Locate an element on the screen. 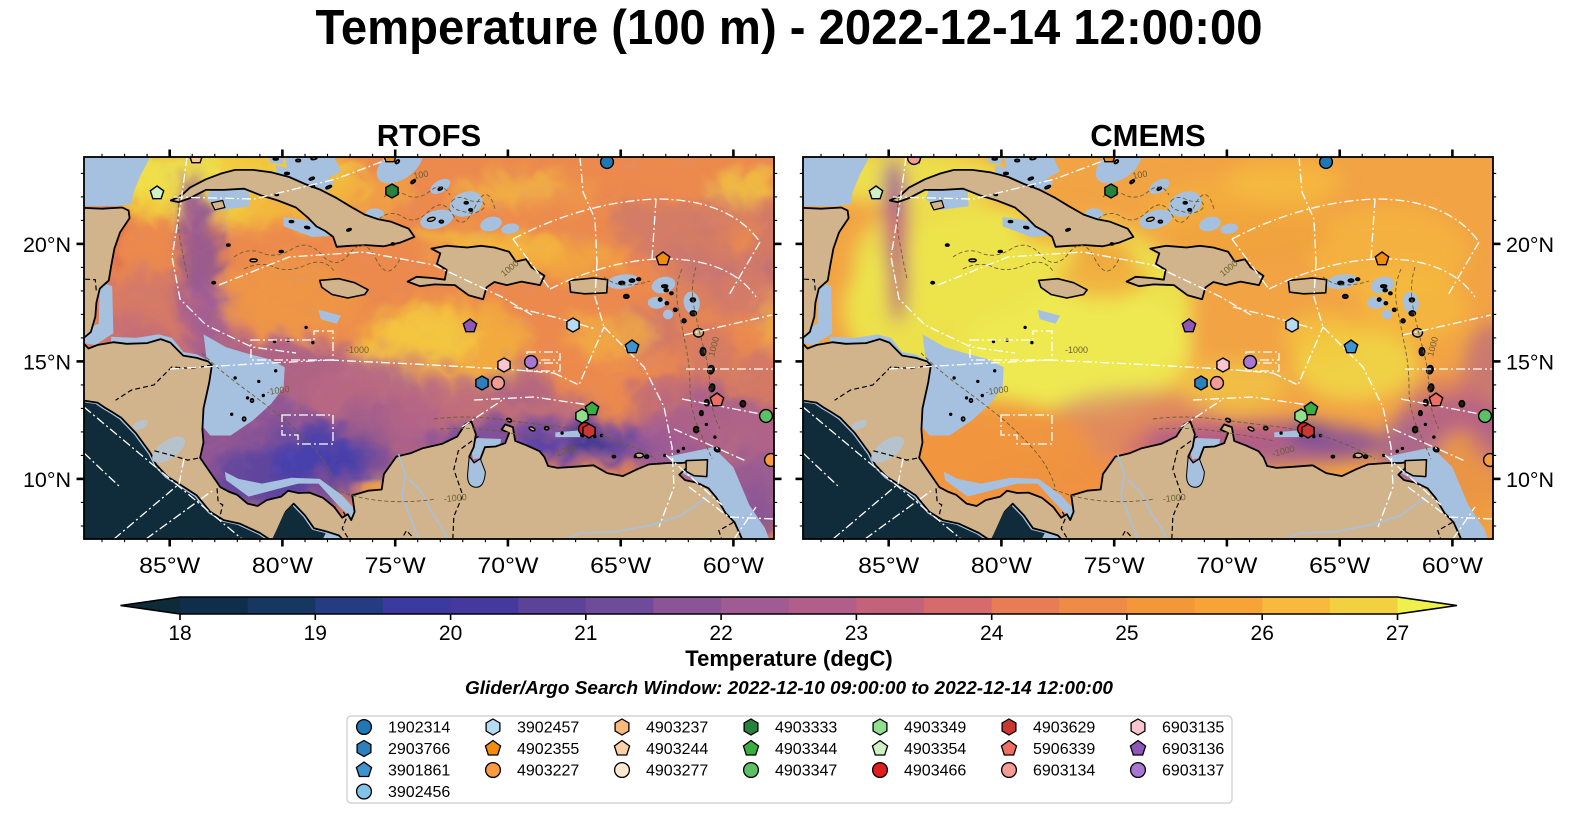  svg-text: 20 is located at coordinates (450, 633).